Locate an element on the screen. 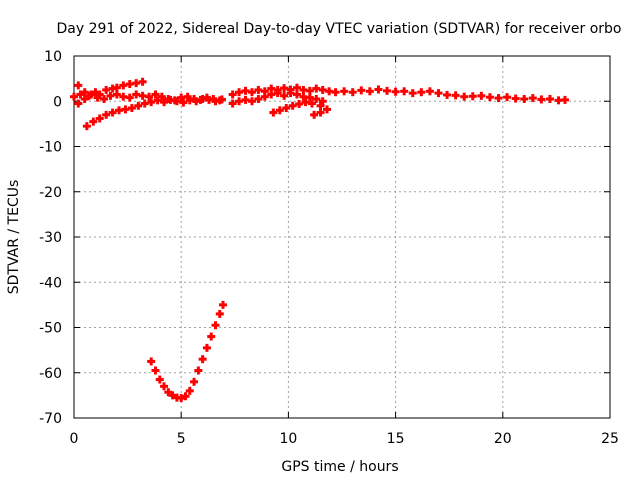  y-tick-label: -60 is located at coordinates (50, 374).